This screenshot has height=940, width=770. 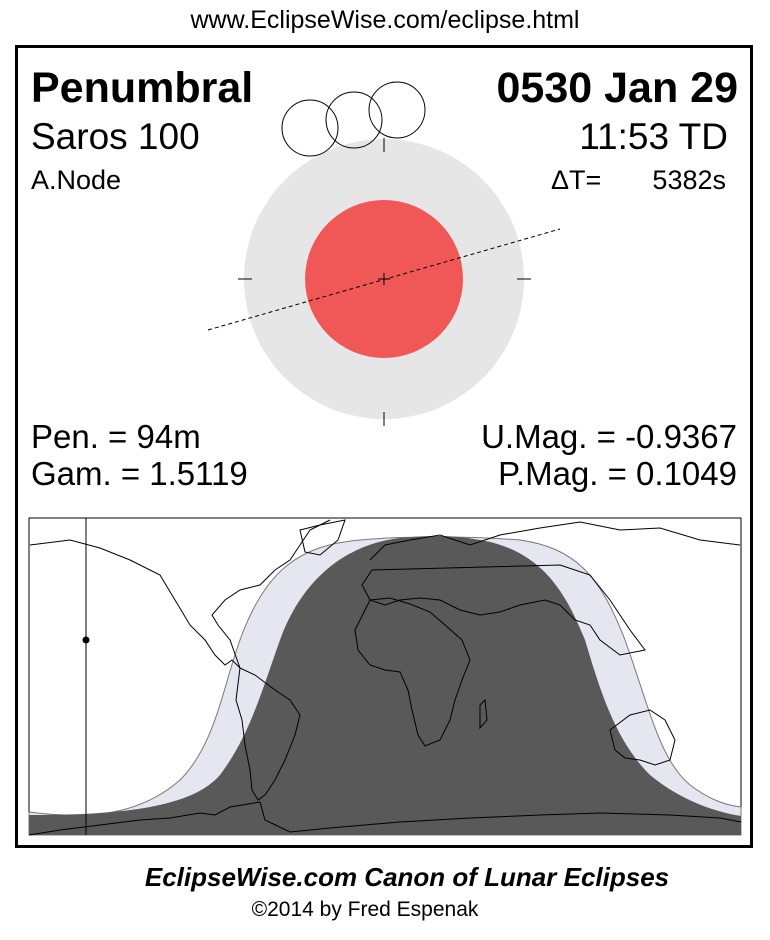 What do you see at coordinates (268, 734) in the screenshot?
I see `south-america` at bounding box center [268, 734].